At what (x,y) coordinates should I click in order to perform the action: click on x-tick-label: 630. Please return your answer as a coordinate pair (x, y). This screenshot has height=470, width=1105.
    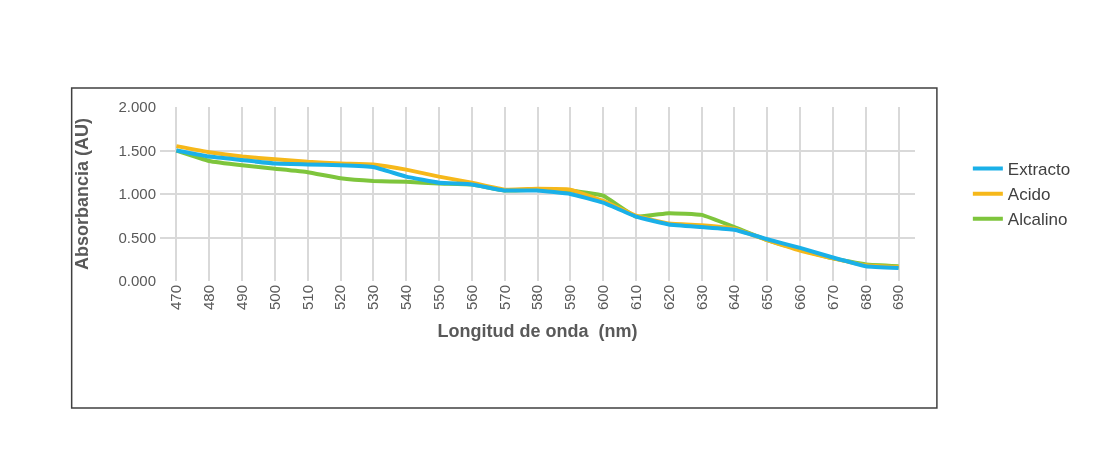
    Looking at the image, I should click on (701, 298).